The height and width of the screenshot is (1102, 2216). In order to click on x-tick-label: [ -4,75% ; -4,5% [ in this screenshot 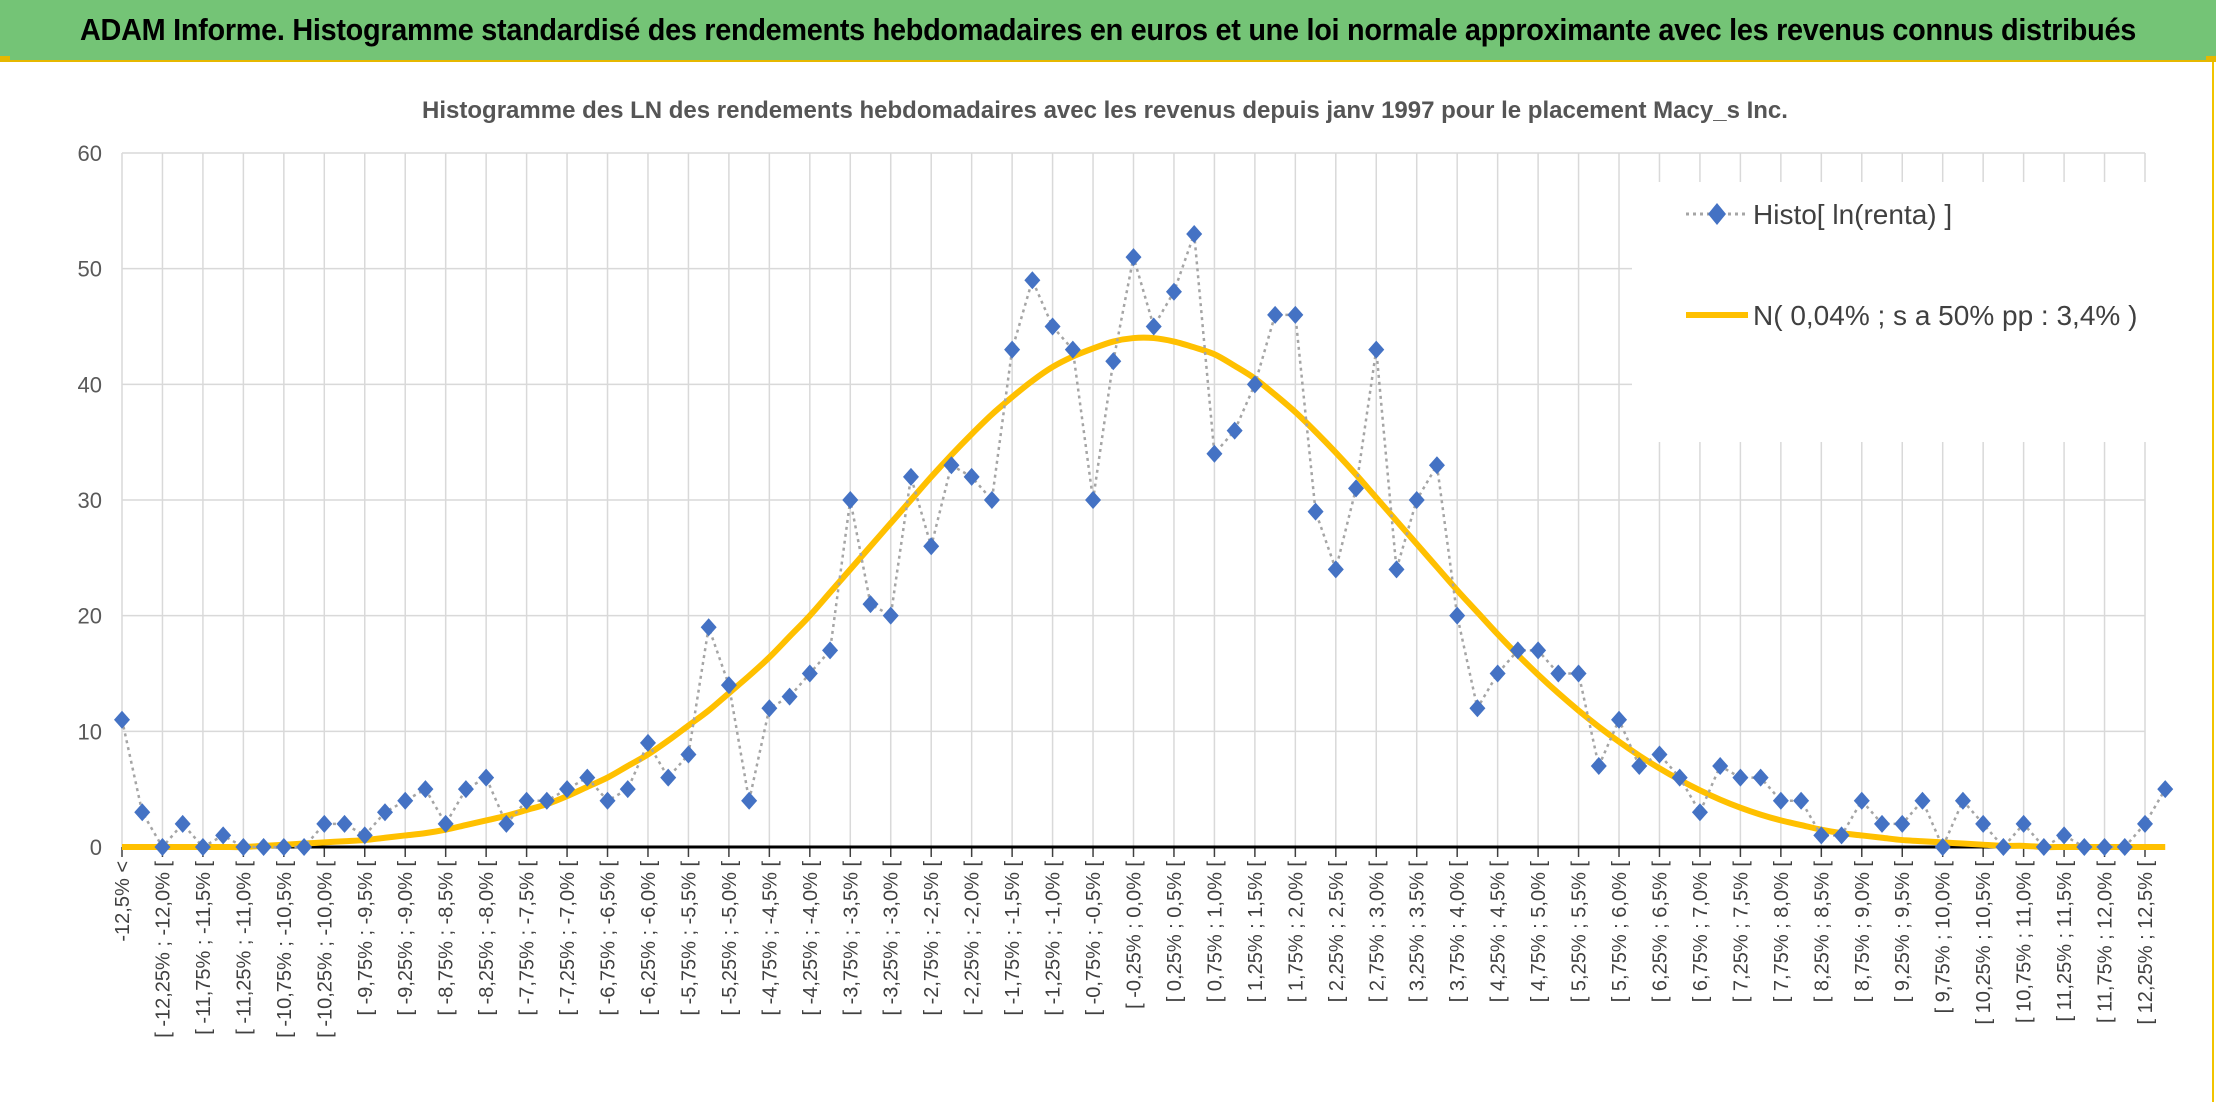, I will do `click(770, 938)`.